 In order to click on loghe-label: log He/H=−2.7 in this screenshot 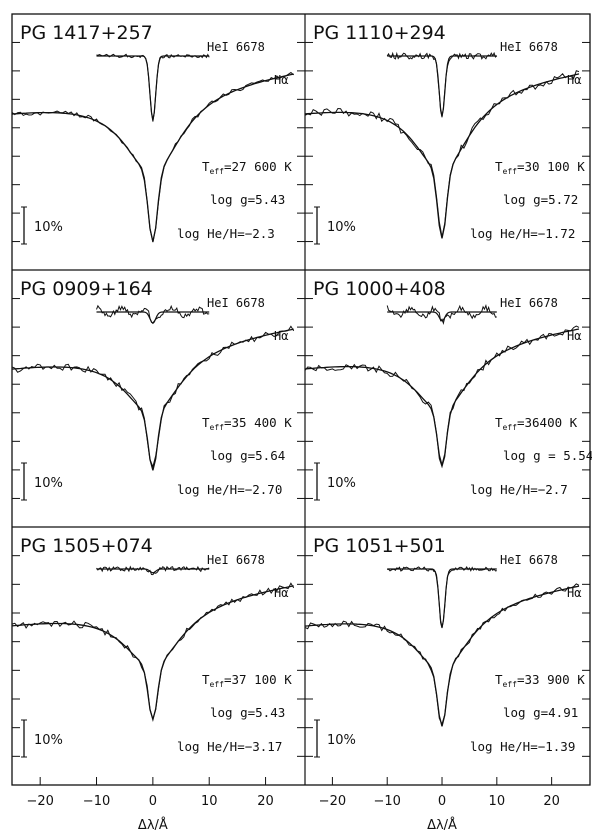, I will do `click(519, 489)`.